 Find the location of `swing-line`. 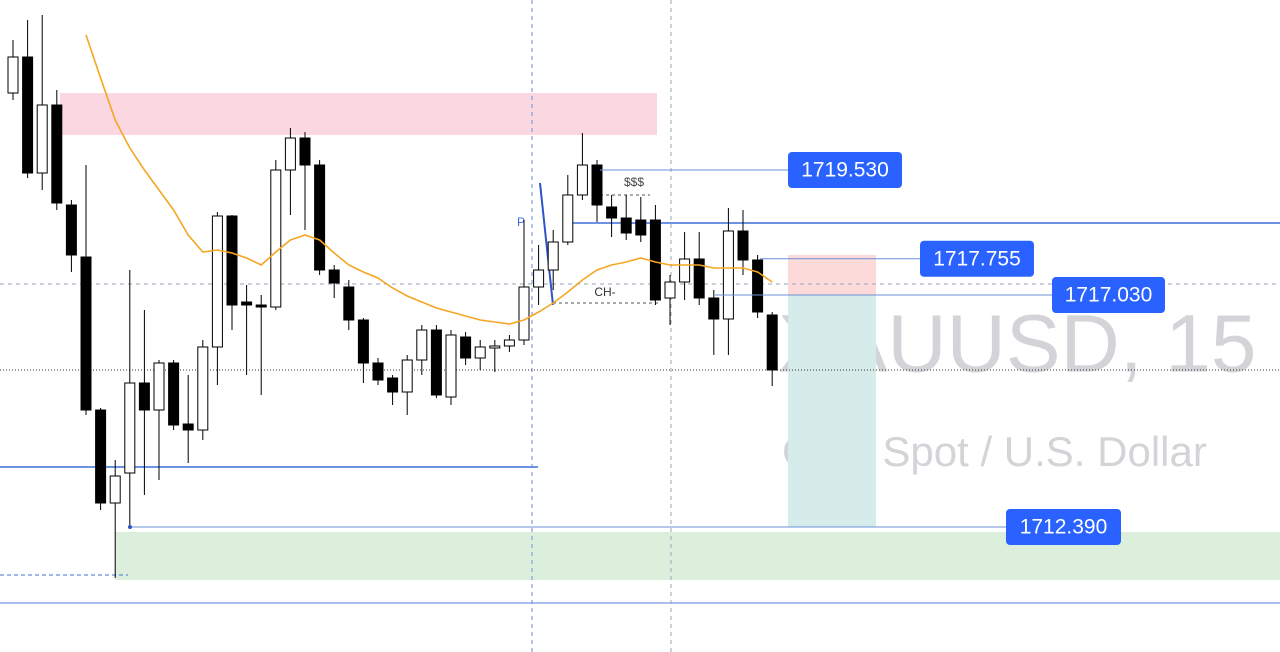

swing-line is located at coordinates (546, 244).